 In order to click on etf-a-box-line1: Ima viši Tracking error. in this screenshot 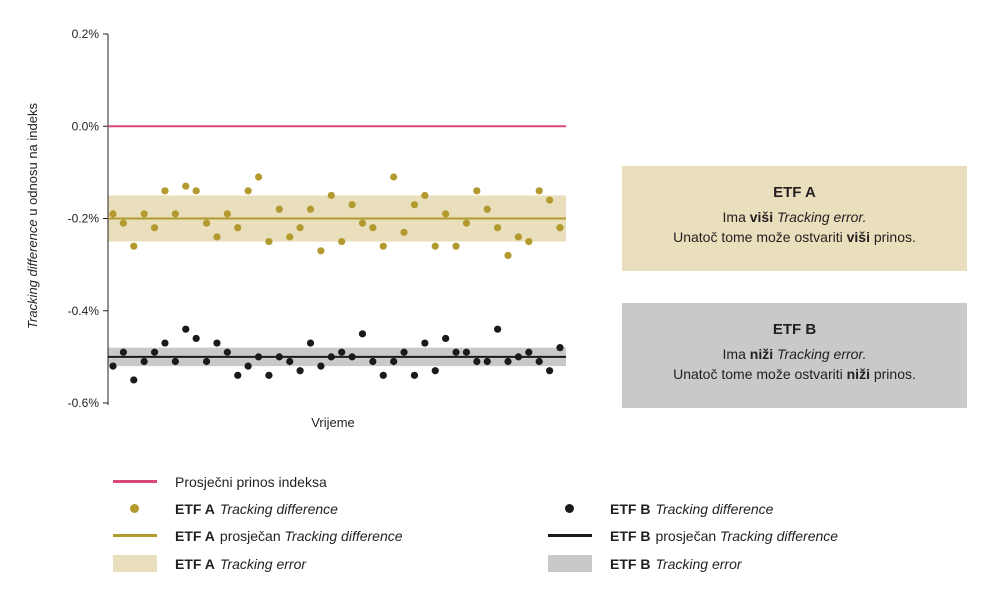, I will do `click(794, 217)`.